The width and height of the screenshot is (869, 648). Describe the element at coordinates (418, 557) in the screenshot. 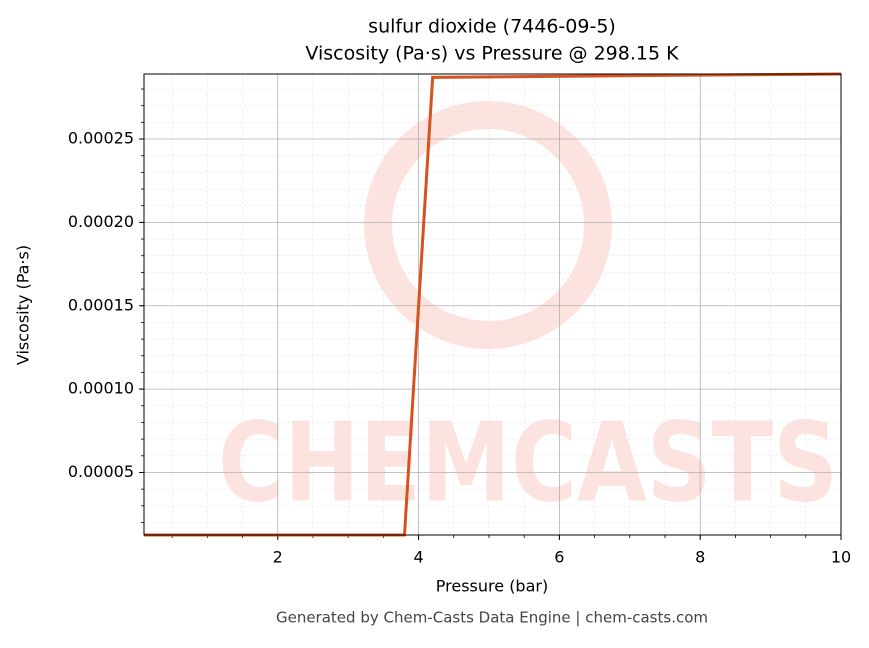

I see `x-tick-label: 4` at that location.